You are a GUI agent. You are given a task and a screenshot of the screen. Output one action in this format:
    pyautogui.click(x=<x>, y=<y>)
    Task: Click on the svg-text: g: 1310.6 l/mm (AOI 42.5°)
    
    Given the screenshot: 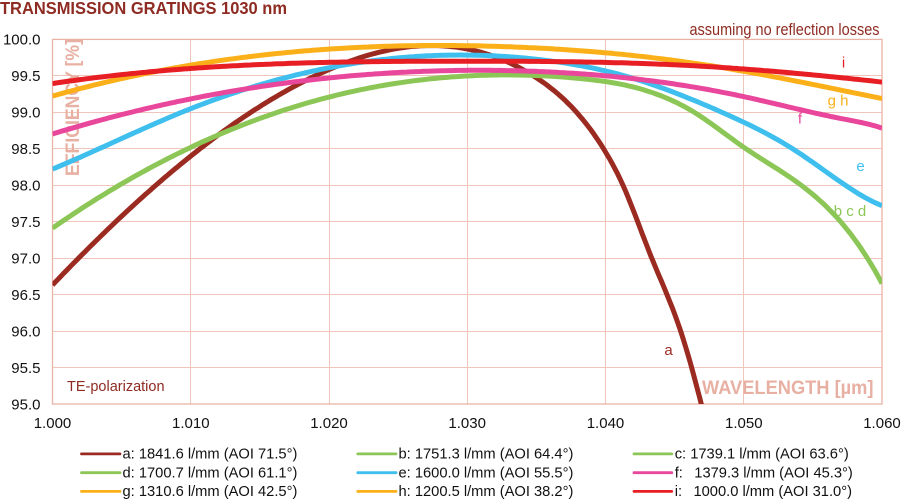 What is the action you would take?
    pyautogui.click(x=210, y=492)
    